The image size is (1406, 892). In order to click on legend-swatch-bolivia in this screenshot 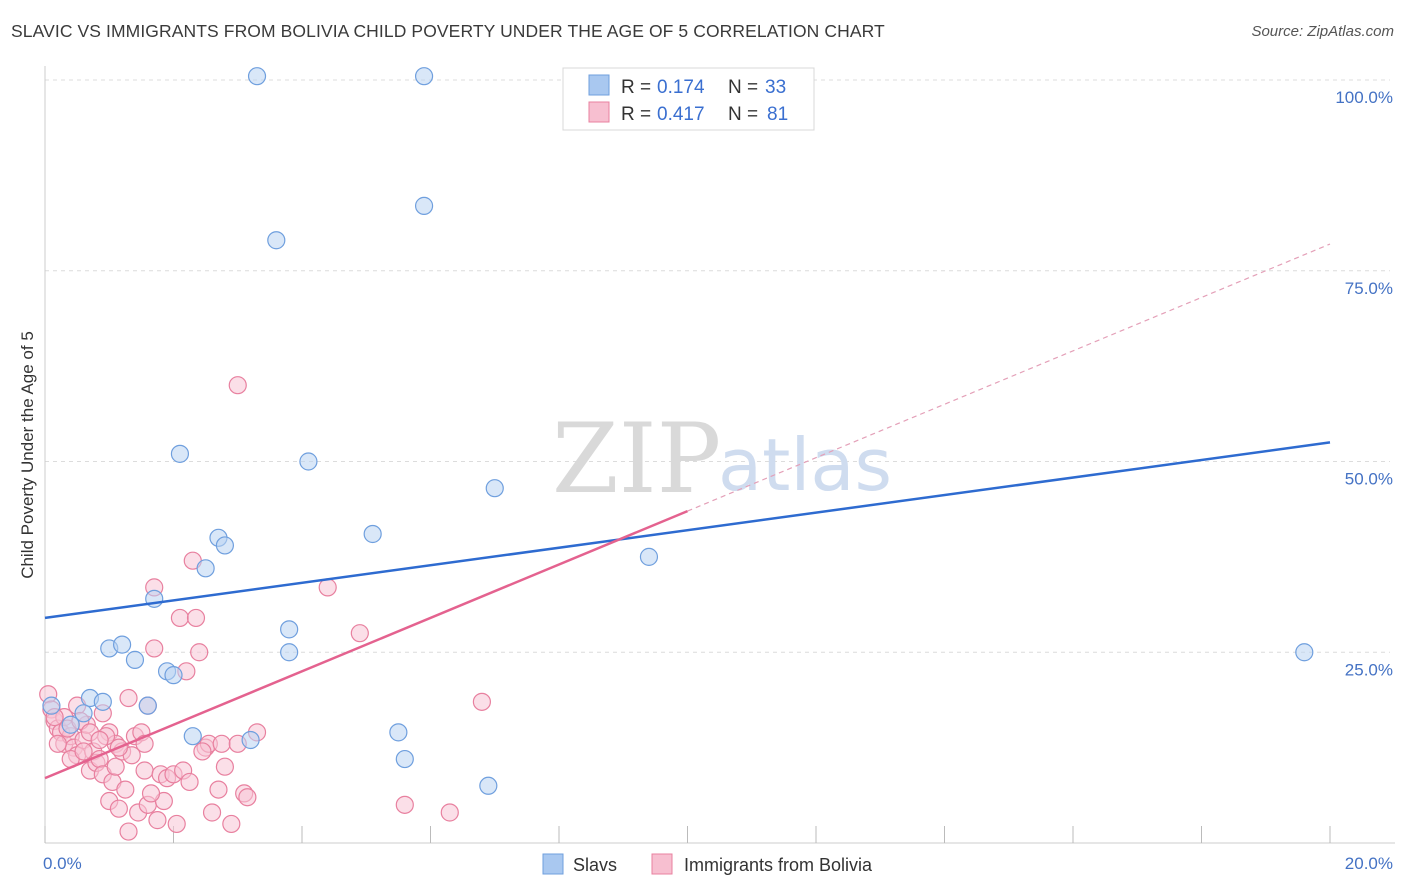, I will do `click(599, 112)`.